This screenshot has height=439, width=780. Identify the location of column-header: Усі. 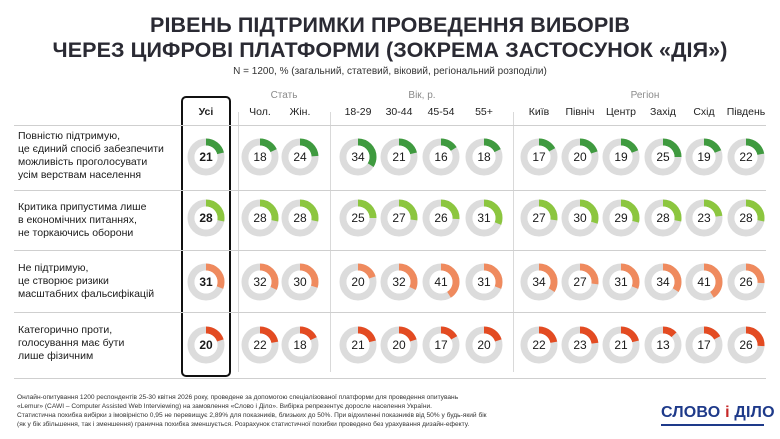
(206, 112).